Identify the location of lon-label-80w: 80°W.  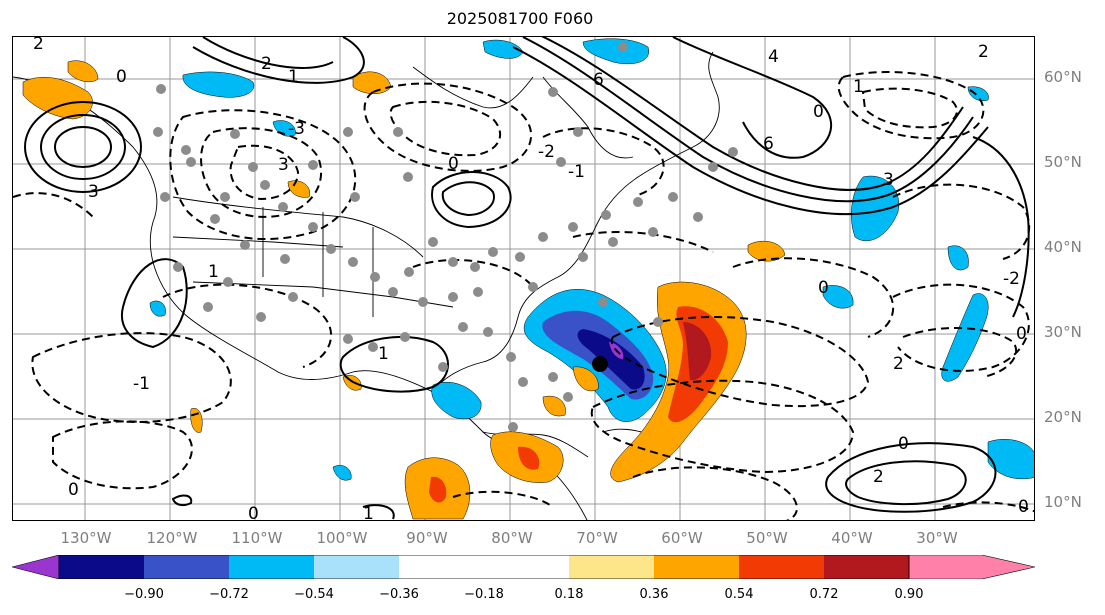
(512, 538).